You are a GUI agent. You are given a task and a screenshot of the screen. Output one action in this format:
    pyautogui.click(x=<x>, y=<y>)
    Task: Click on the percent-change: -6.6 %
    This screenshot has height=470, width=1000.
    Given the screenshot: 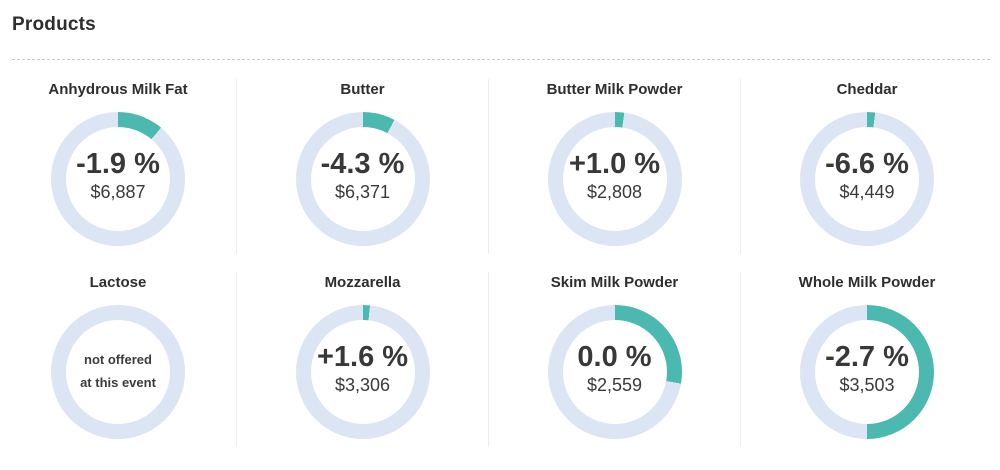 What is the action you would take?
    pyautogui.click(x=867, y=163)
    